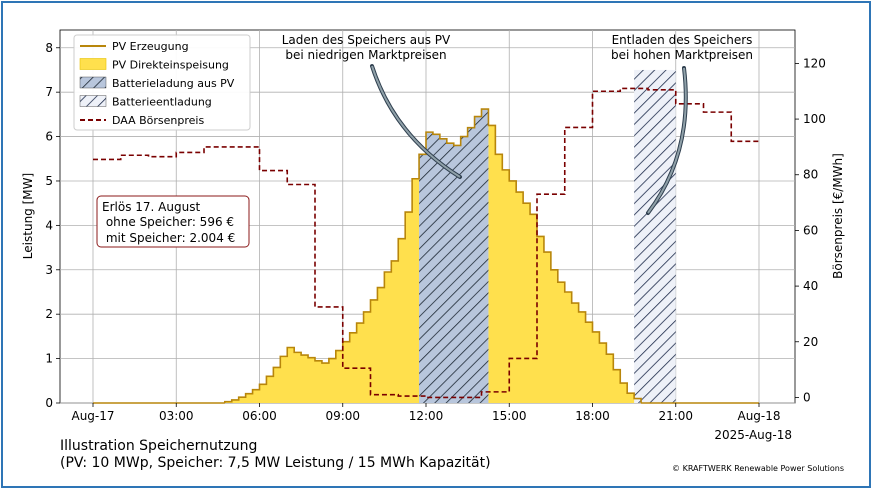  Describe the element at coordinates (259, 416) in the screenshot. I see `x-tick-label: 06:00` at that location.